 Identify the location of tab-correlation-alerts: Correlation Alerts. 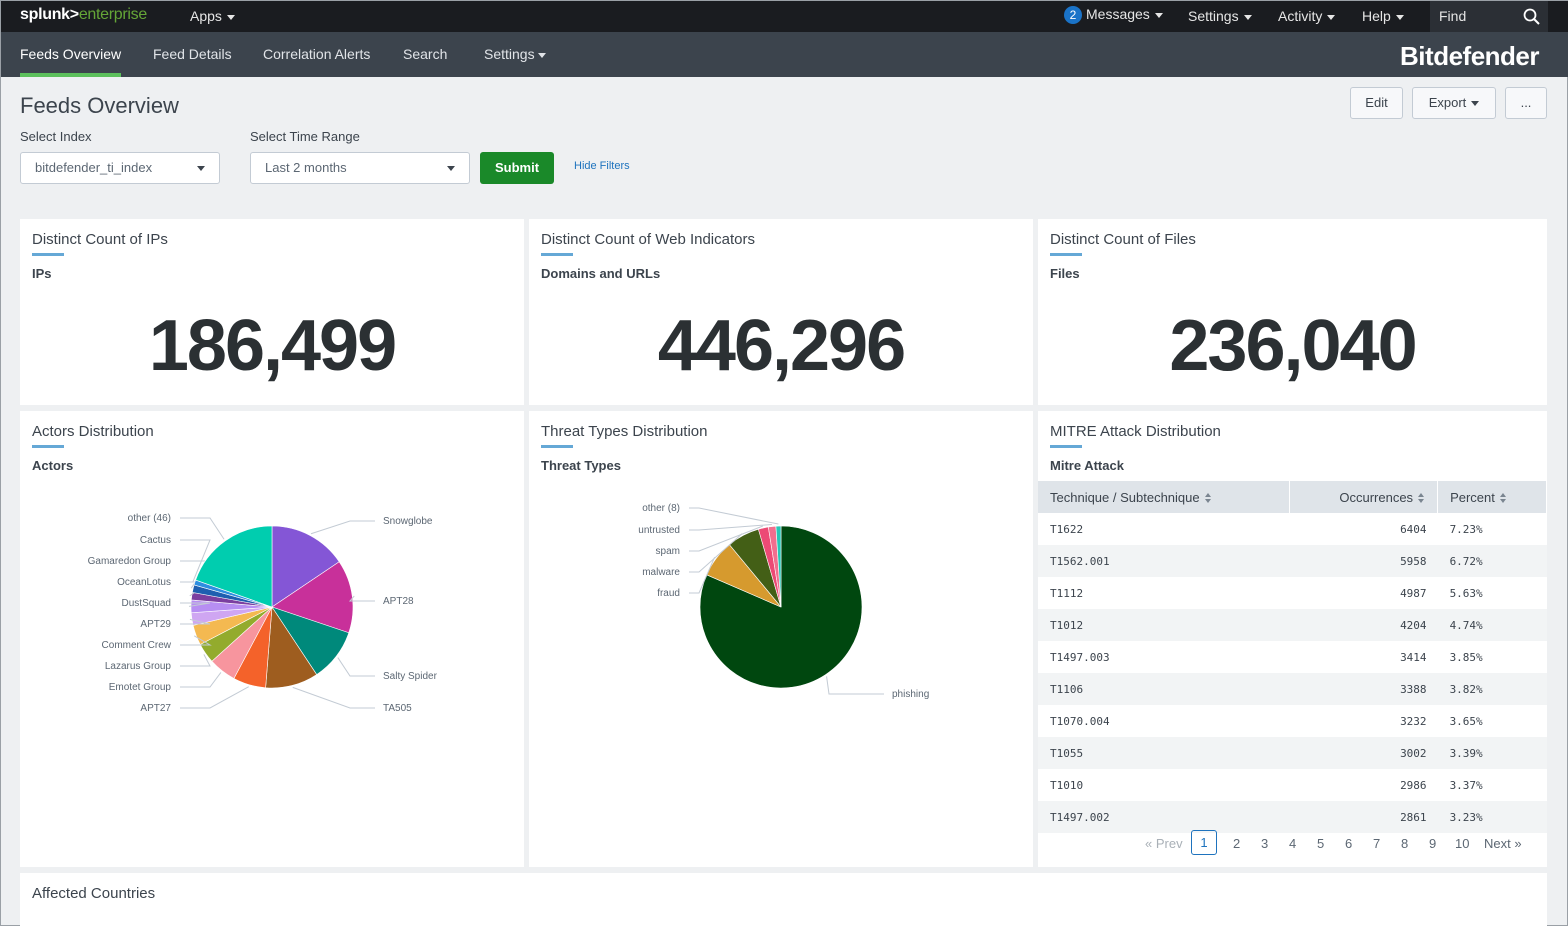
(317, 54).